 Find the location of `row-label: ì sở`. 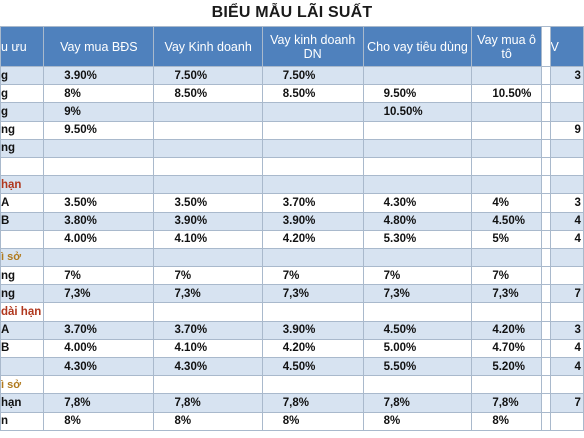

row-label: ì sở is located at coordinates (22, 257).